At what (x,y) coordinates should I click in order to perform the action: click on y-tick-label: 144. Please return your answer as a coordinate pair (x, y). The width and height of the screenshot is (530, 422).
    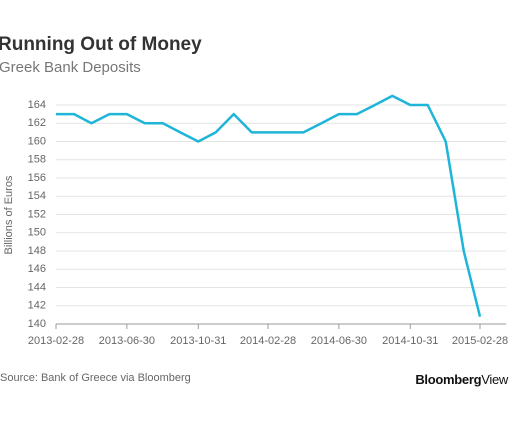
    Looking at the image, I should click on (37, 287).